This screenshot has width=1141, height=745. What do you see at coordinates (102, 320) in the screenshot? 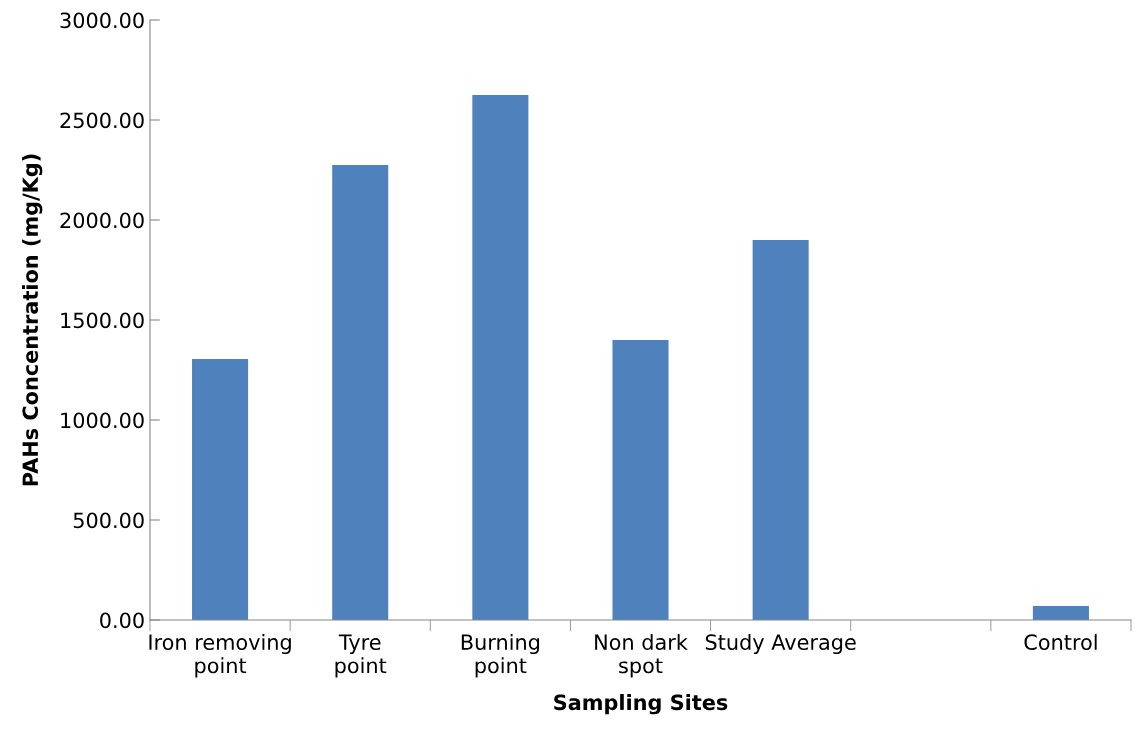
I see `y-tick-label: 1500.00` at bounding box center [102, 320].